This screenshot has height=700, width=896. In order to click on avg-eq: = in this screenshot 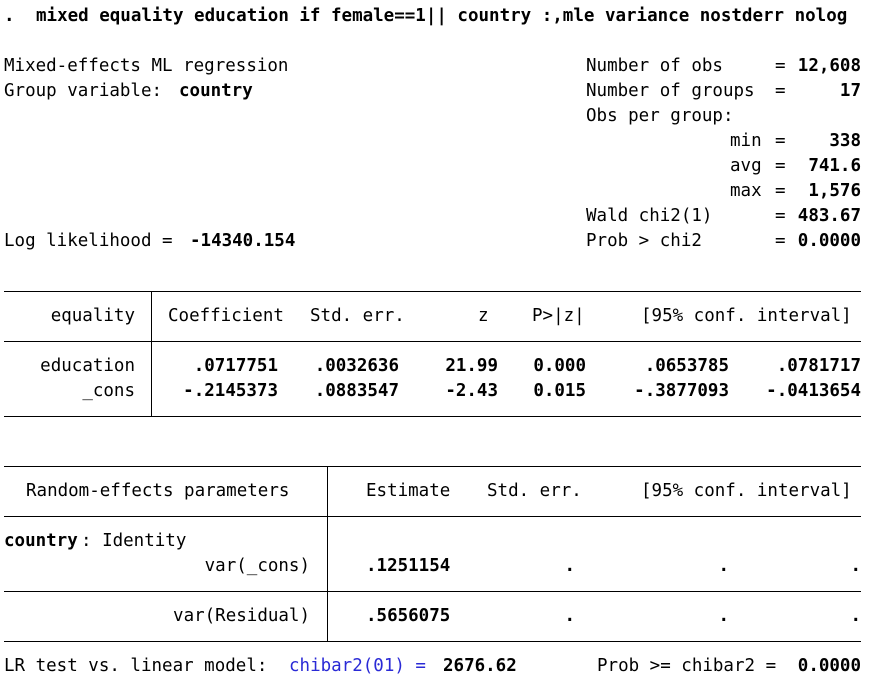, I will do `click(780, 166)`.